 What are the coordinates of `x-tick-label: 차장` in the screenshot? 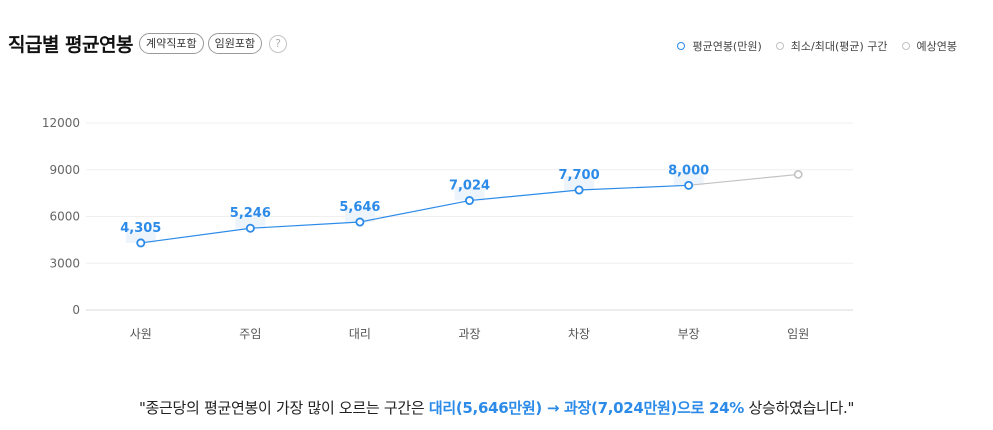 It's located at (579, 334).